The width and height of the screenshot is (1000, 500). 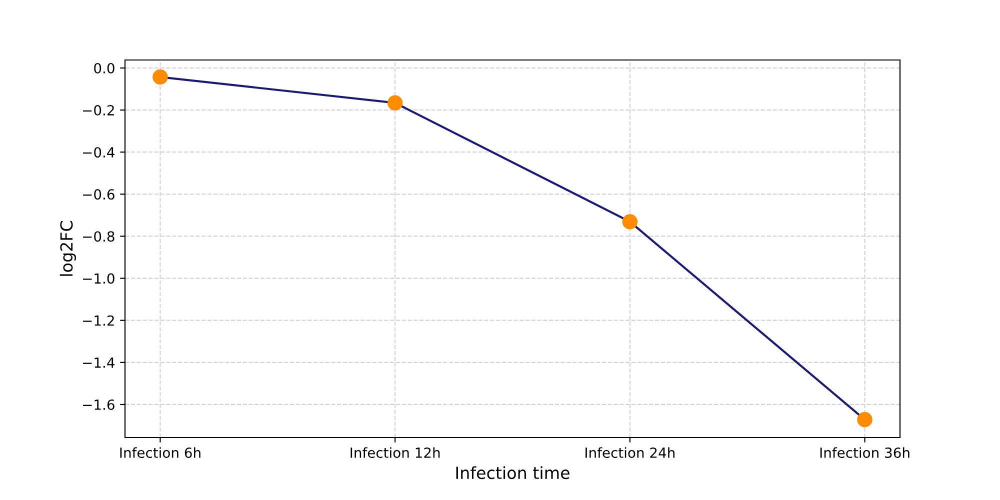 What do you see at coordinates (98, 363) in the screenshot?
I see `y-tick-label: −1.4` at bounding box center [98, 363].